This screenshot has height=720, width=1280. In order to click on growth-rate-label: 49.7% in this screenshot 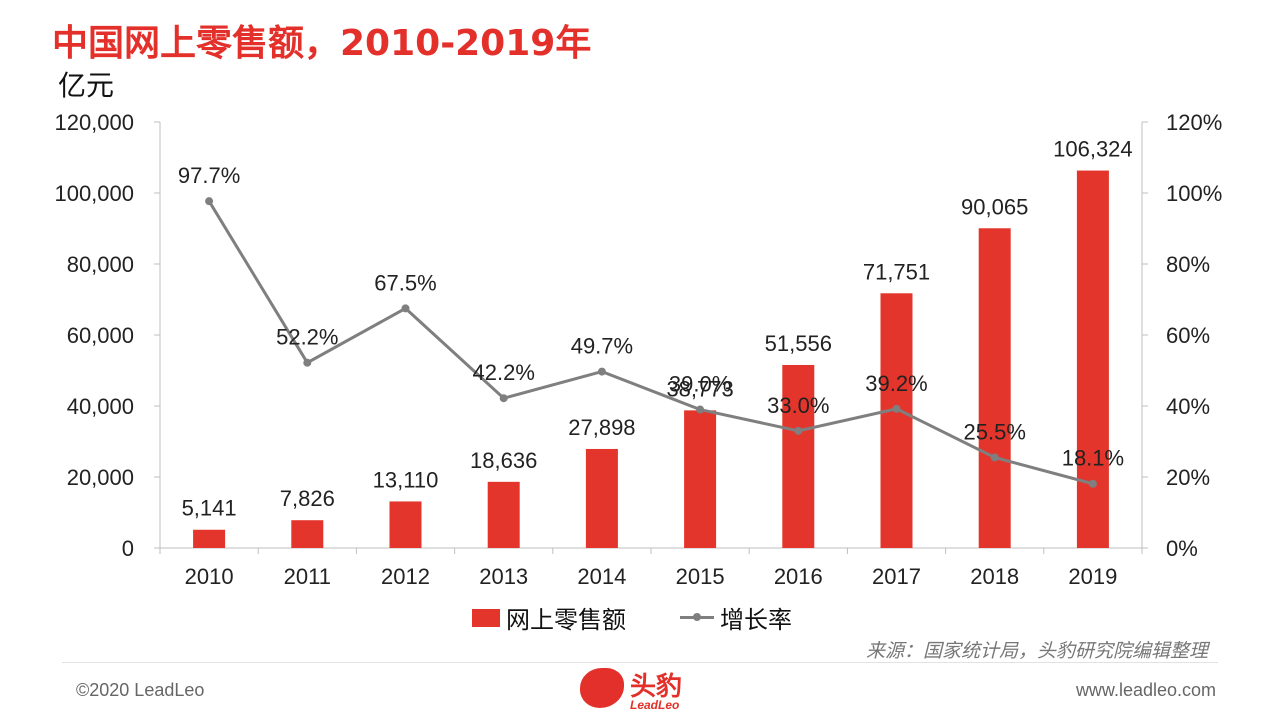, I will do `click(602, 346)`.